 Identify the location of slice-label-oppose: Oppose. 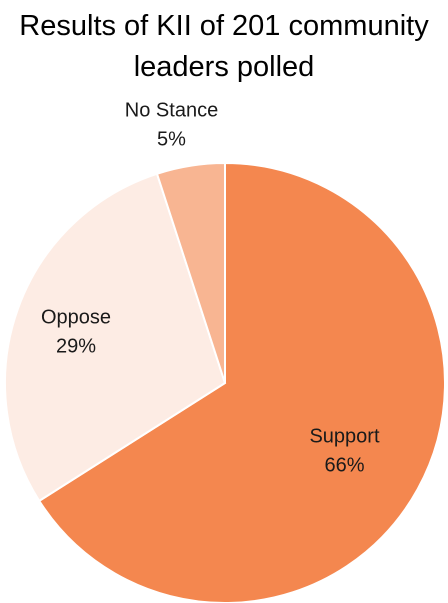
(76, 317).